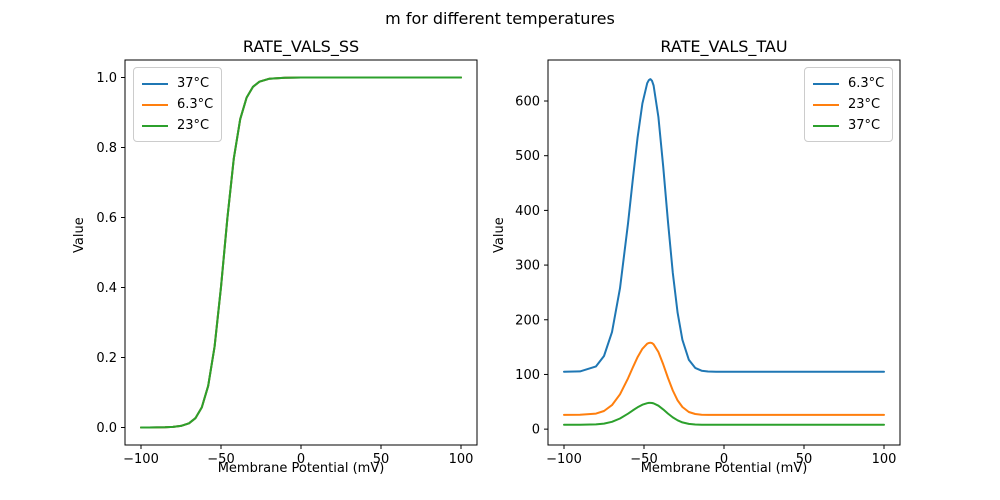 The height and width of the screenshot is (500, 1000). Describe the element at coordinates (527, 102) in the screenshot. I see `y-tick-label: 600` at that location.